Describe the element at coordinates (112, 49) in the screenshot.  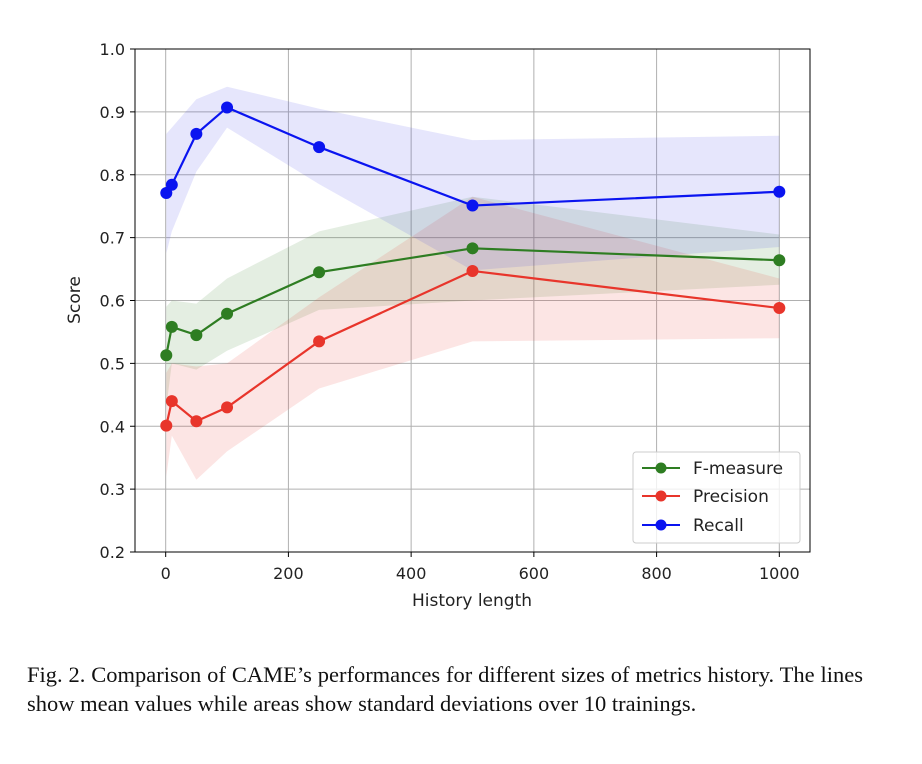
I see `y-tick-label: 1.0` at that location.